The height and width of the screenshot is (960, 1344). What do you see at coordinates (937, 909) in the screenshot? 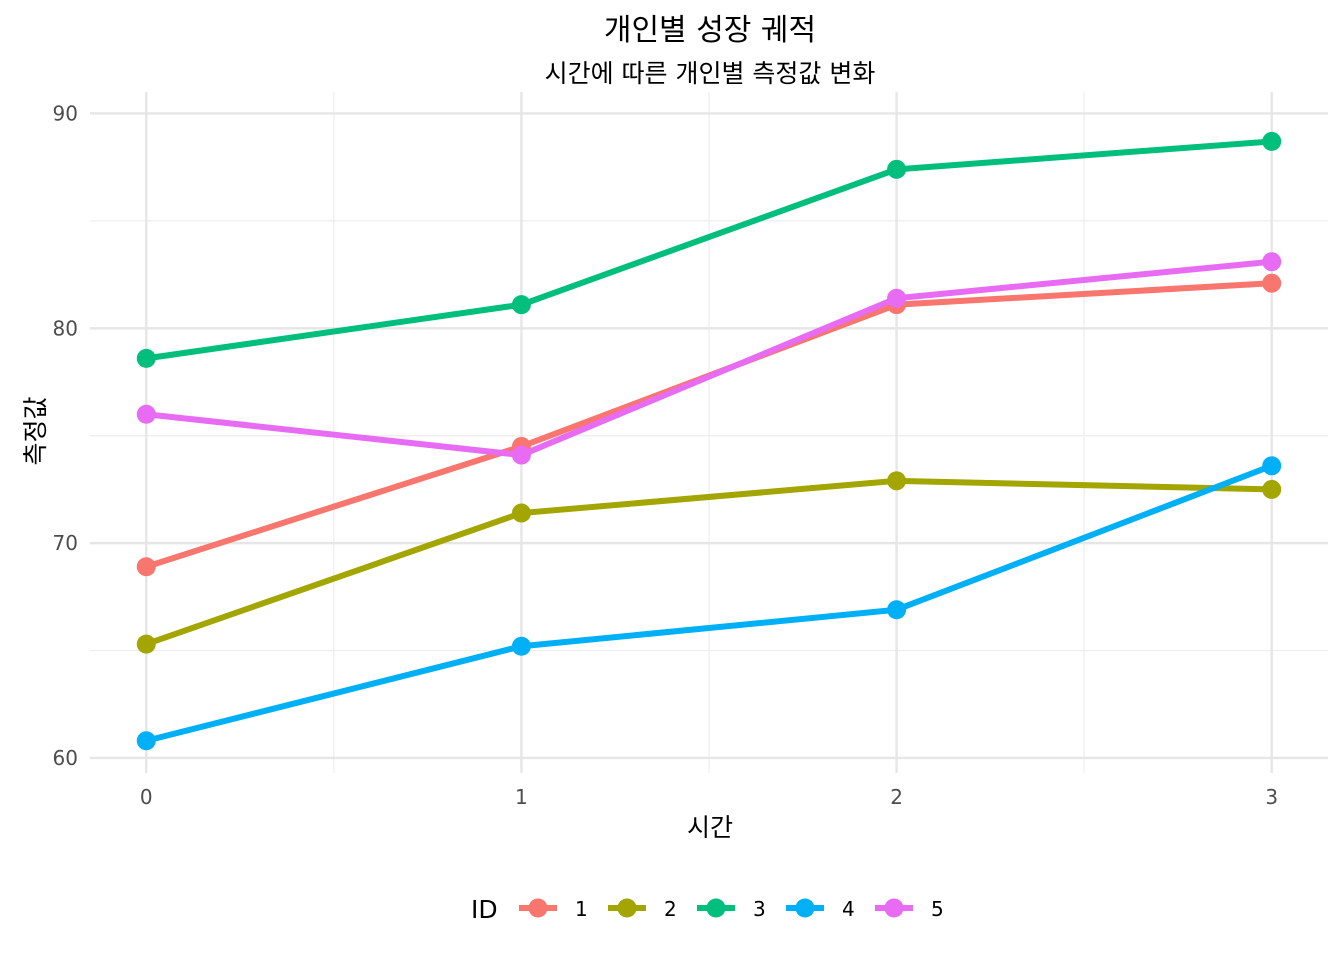
I see `legend-label: 5` at bounding box center [937, 909].